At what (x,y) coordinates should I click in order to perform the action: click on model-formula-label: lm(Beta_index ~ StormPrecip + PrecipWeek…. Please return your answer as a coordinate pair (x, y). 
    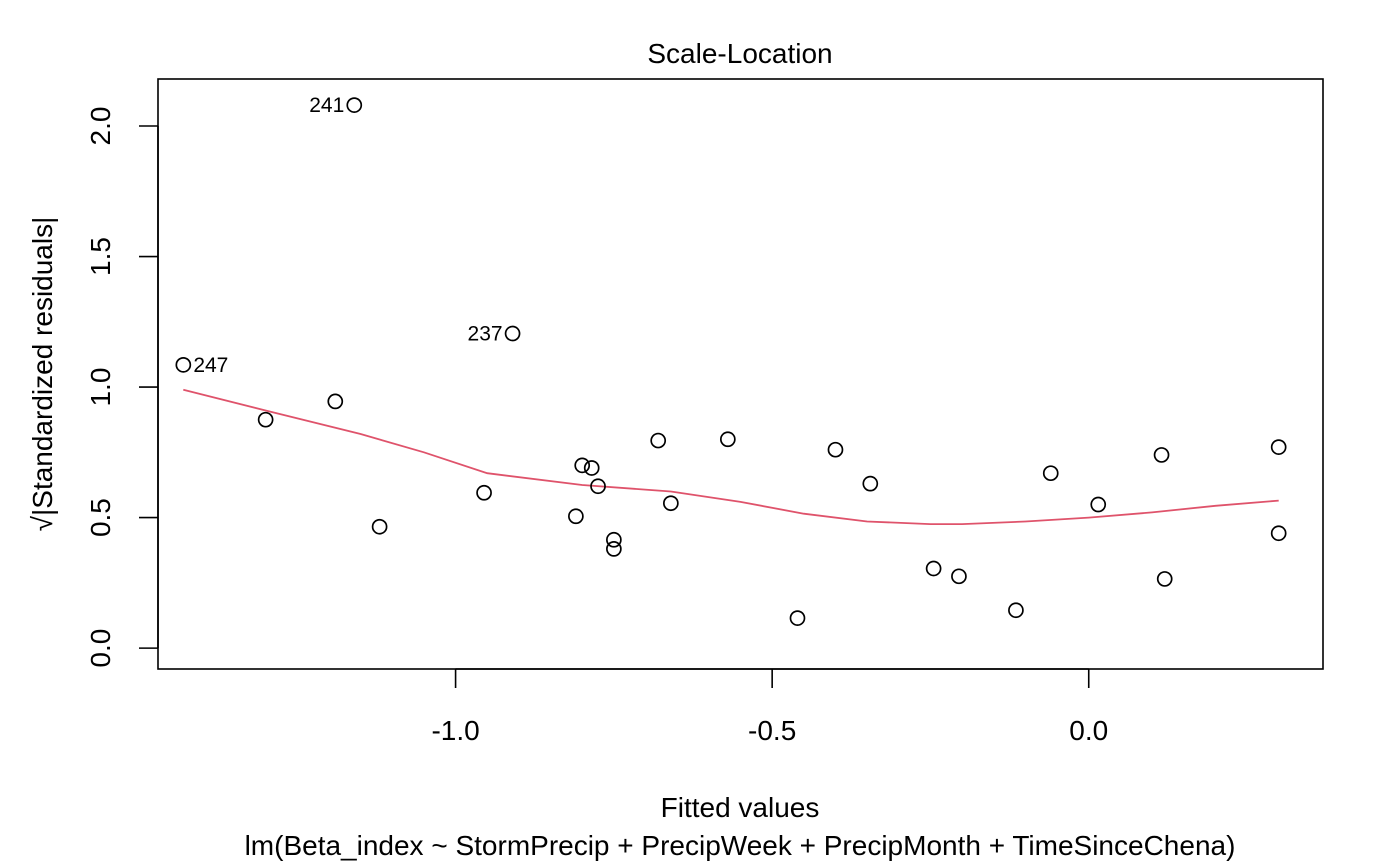
    Looking at the image, I should click on (740, 845).